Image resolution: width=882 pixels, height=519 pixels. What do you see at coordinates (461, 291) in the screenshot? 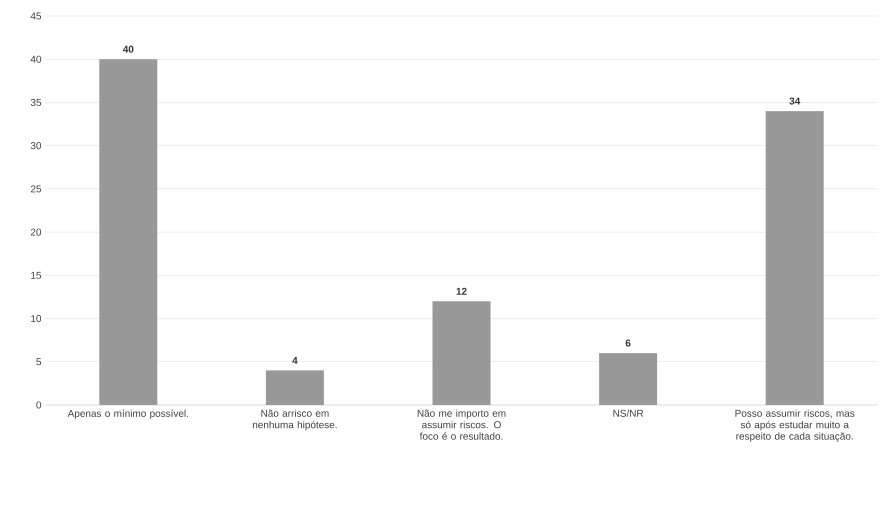
I see `data-label: 12` at bounding box center [461, 291].